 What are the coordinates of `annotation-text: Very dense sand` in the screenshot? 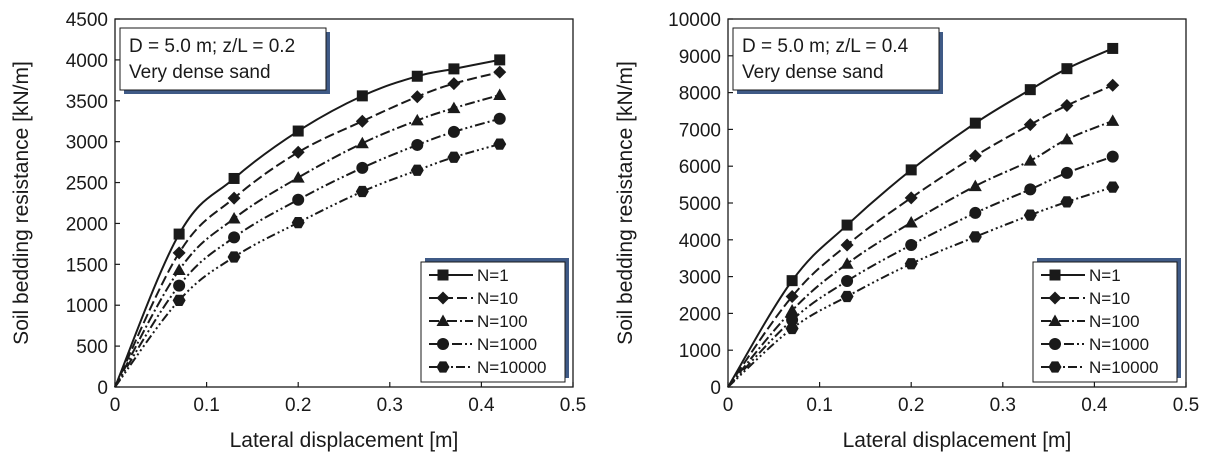 It's located at (200, 72).